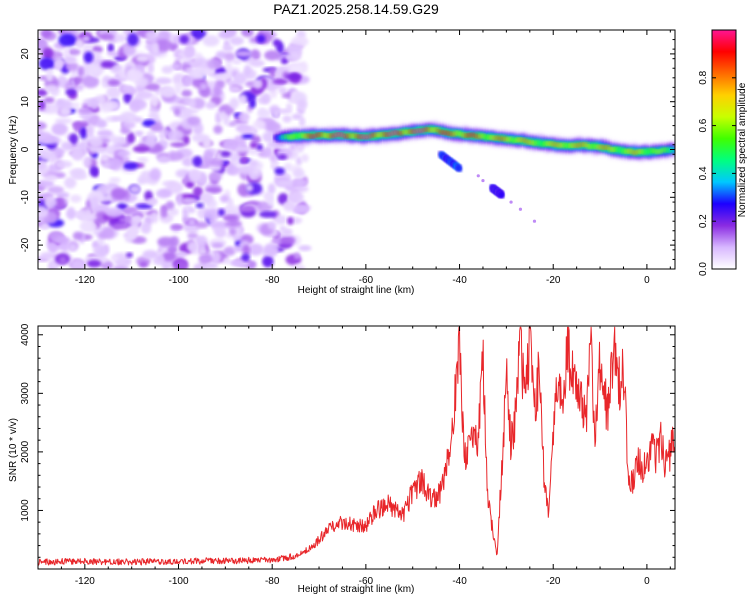 The height and width of the screenshot is (600, 750). What do you see at coordinates (272, 280) in the screenshot?
I see `x-tick-label: -80` at bounding box center [272, 280].